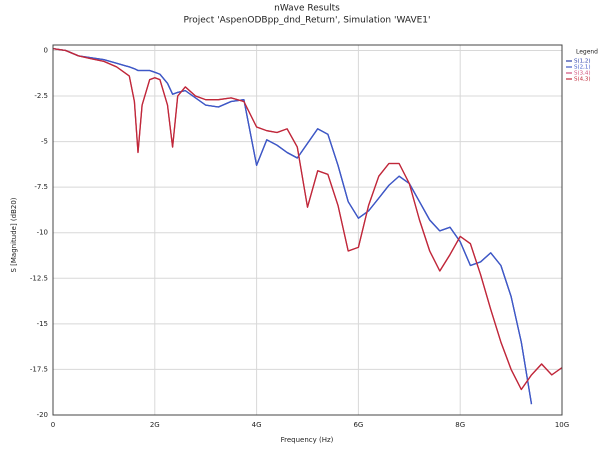  I want to click on y-tick-label: -15, so click(42, 324).